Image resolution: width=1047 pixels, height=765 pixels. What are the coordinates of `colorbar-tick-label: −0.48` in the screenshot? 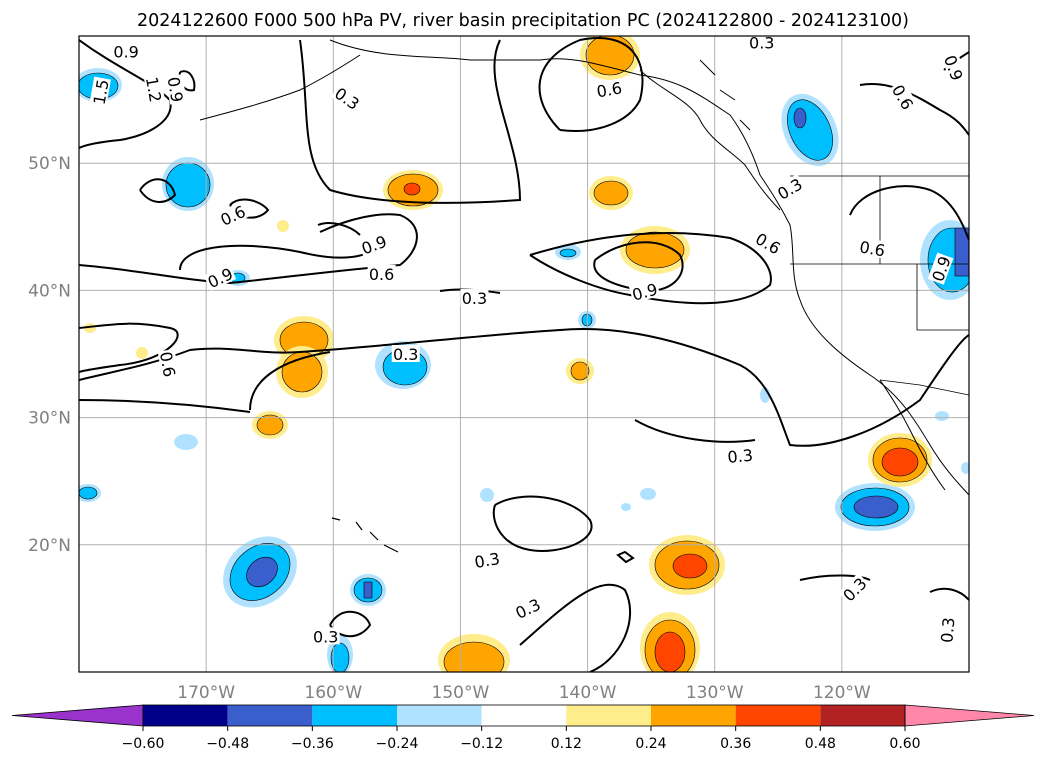 It's located at (227, 744).